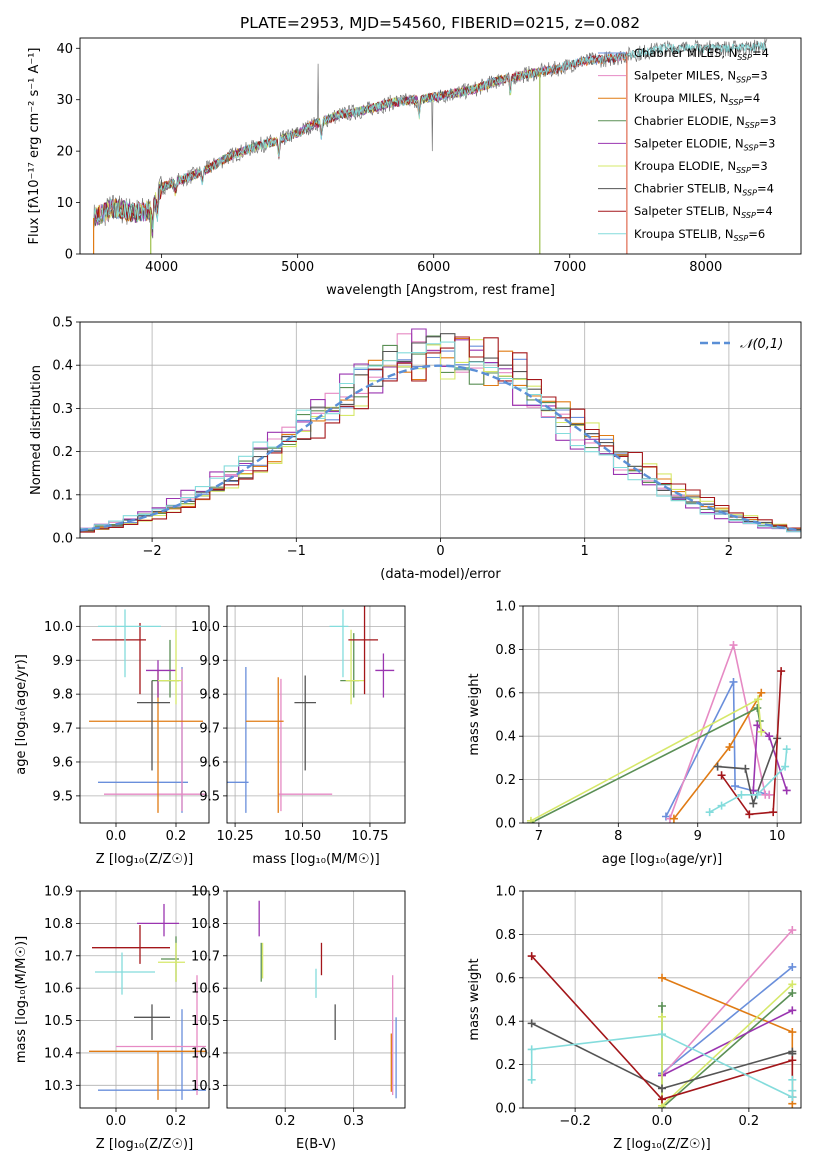  I want to click on x-tick-label: 0.3, so click(353, 1121).